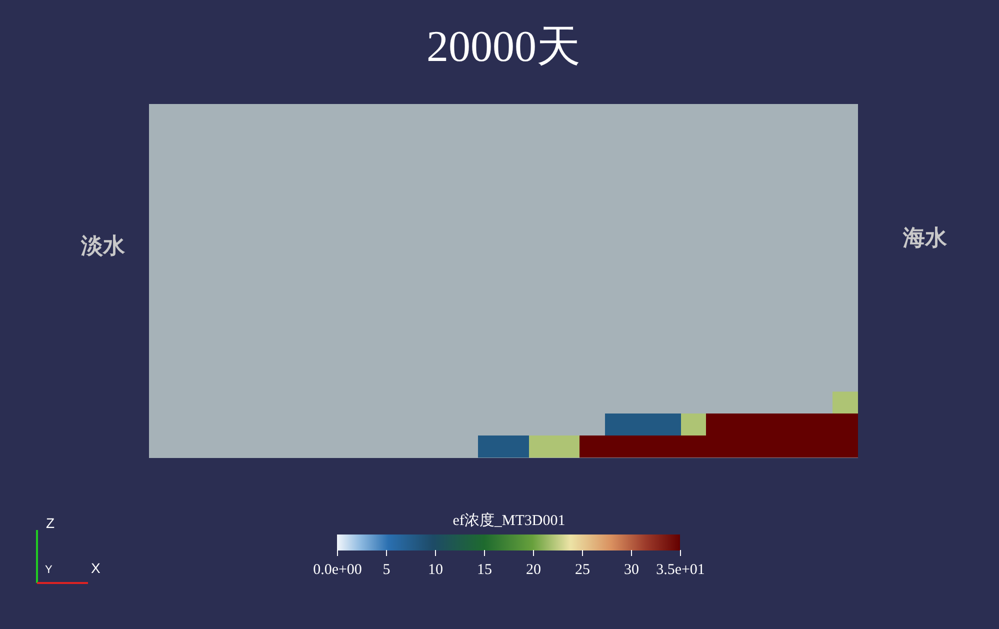 The image size is (999, 629). Describe the element at coordinates (337, 570) in the screenshot. I see `color-bar-label: 0.0e+00` at that location.